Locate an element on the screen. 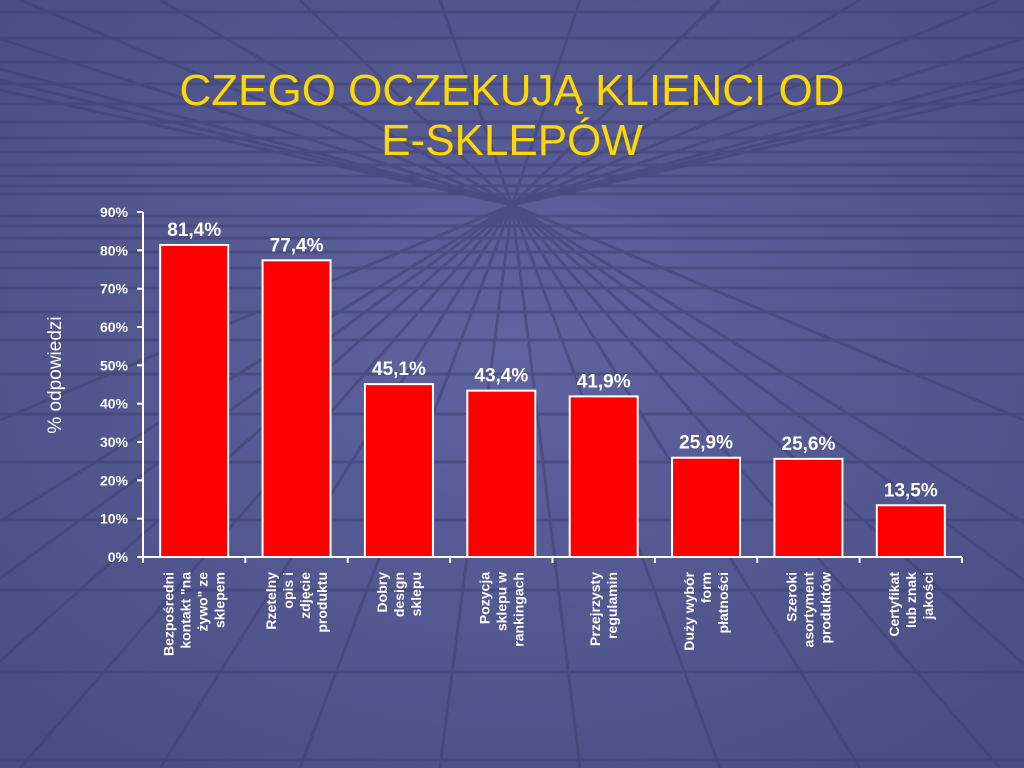  x-category-label: Przejrzysty regulamin is located at coordinates (603, 609).